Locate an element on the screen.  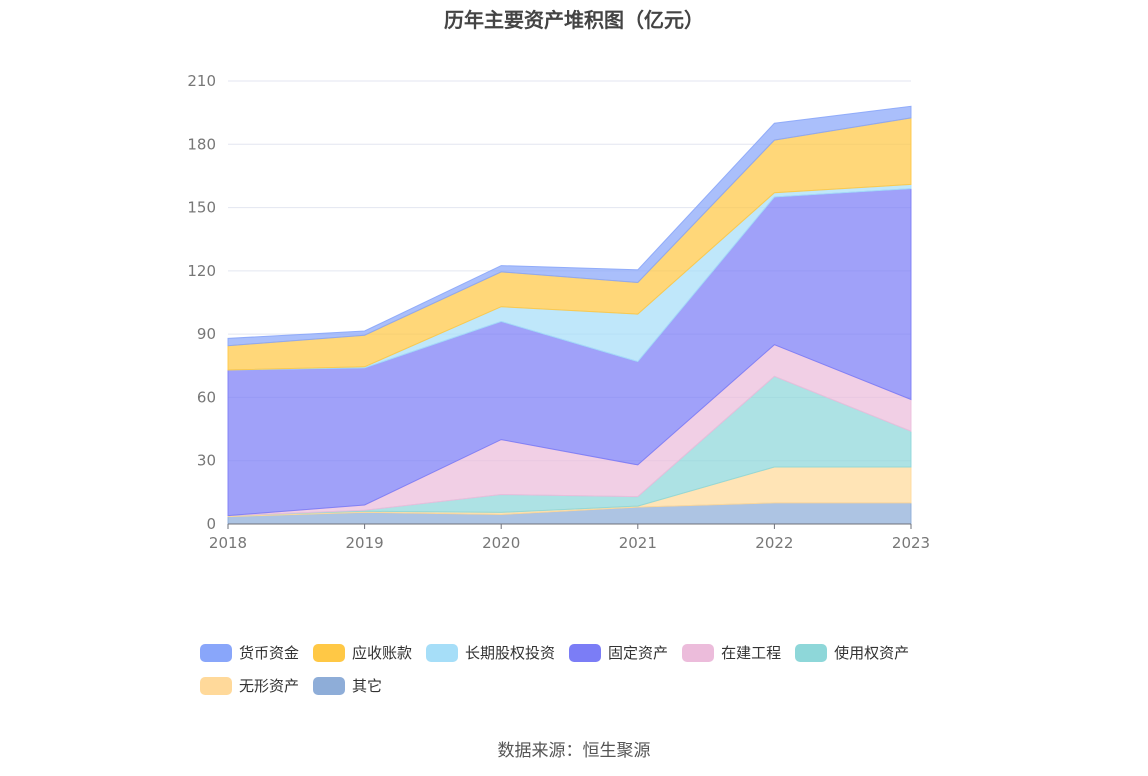
y-tick-label: 150 is located at coordinates (201, 208).